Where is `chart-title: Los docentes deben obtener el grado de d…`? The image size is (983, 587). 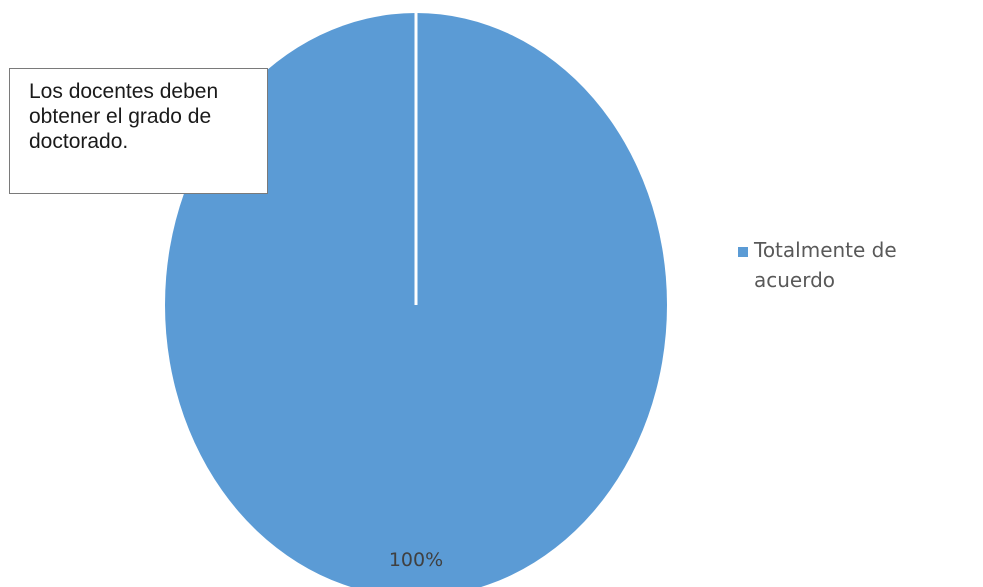
chart-title: Los docentes deben obtener el grado de d… is located at coordinates (138, 131).